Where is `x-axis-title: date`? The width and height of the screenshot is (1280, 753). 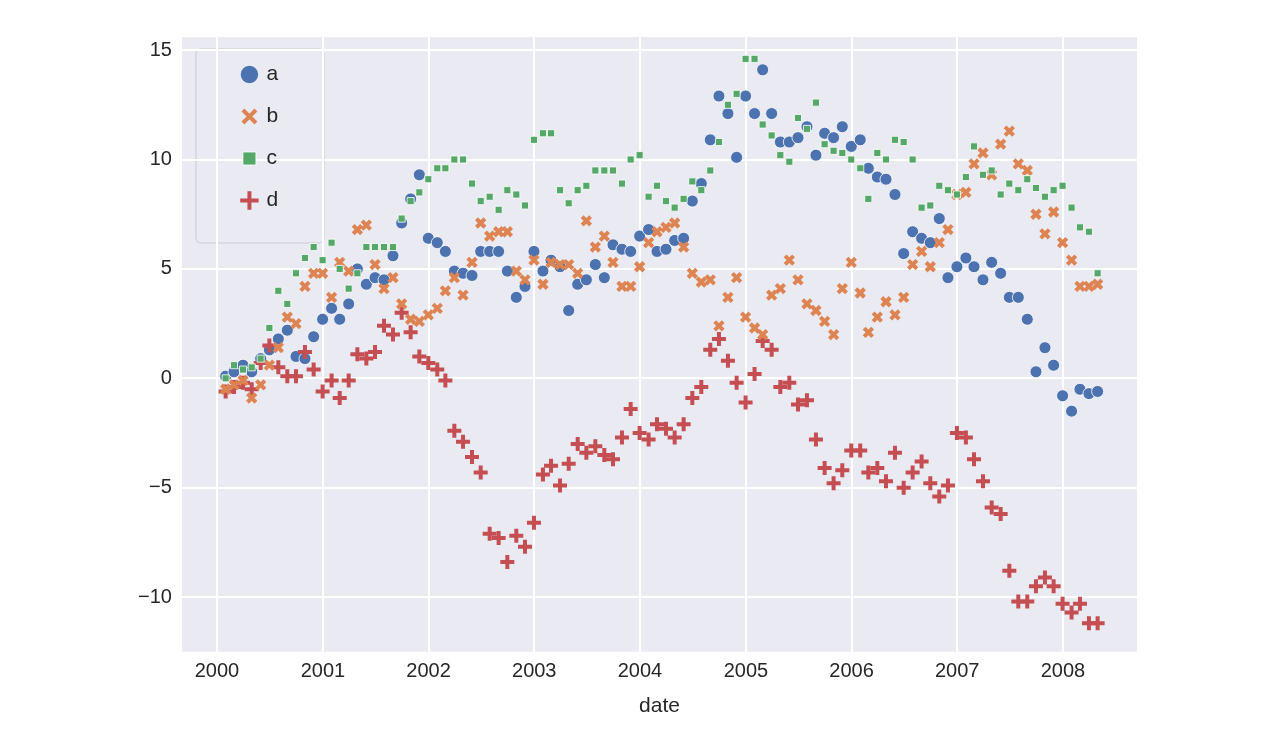 x-axis-title: date is located at coordinates (659, 705).